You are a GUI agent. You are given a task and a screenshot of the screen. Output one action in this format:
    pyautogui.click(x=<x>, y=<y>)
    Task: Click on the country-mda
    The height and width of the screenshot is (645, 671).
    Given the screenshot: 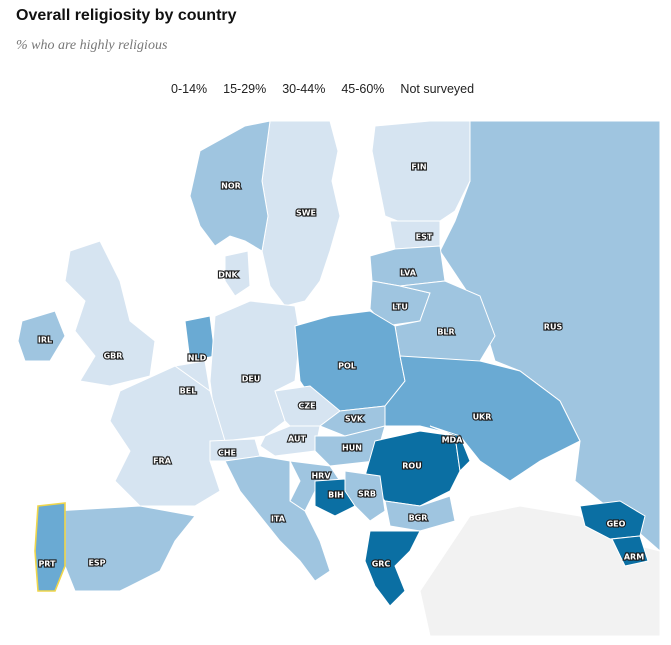 What is the action you would take?
    pyautogui.click(x=450, y=449)
    